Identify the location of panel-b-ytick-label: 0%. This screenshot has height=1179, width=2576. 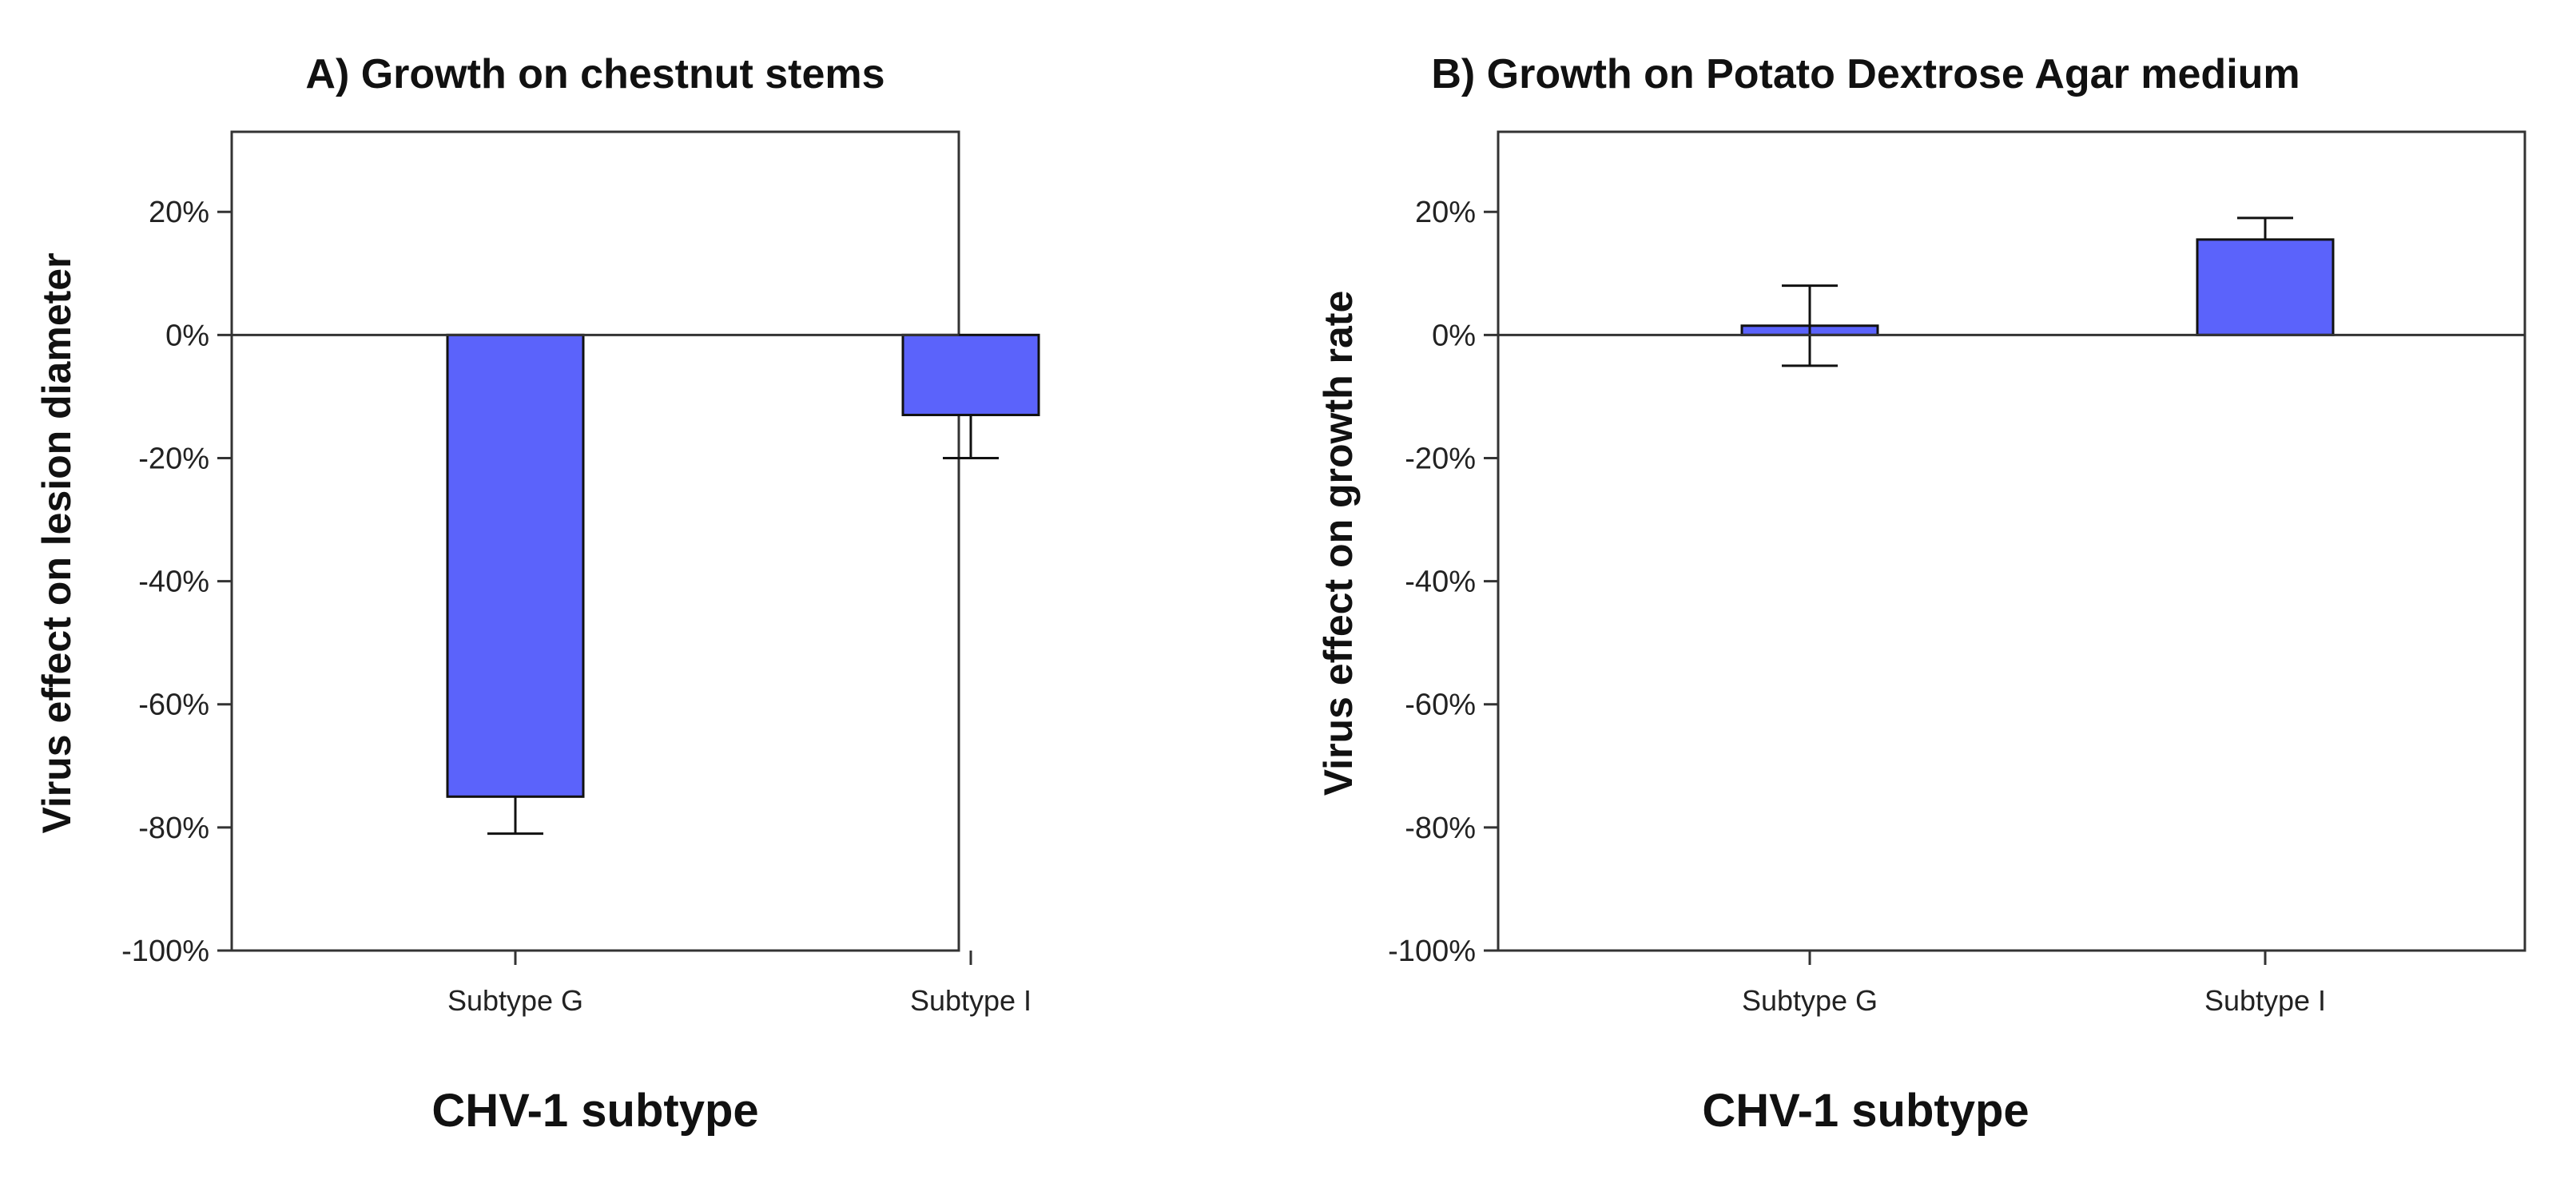
(1454, 336).